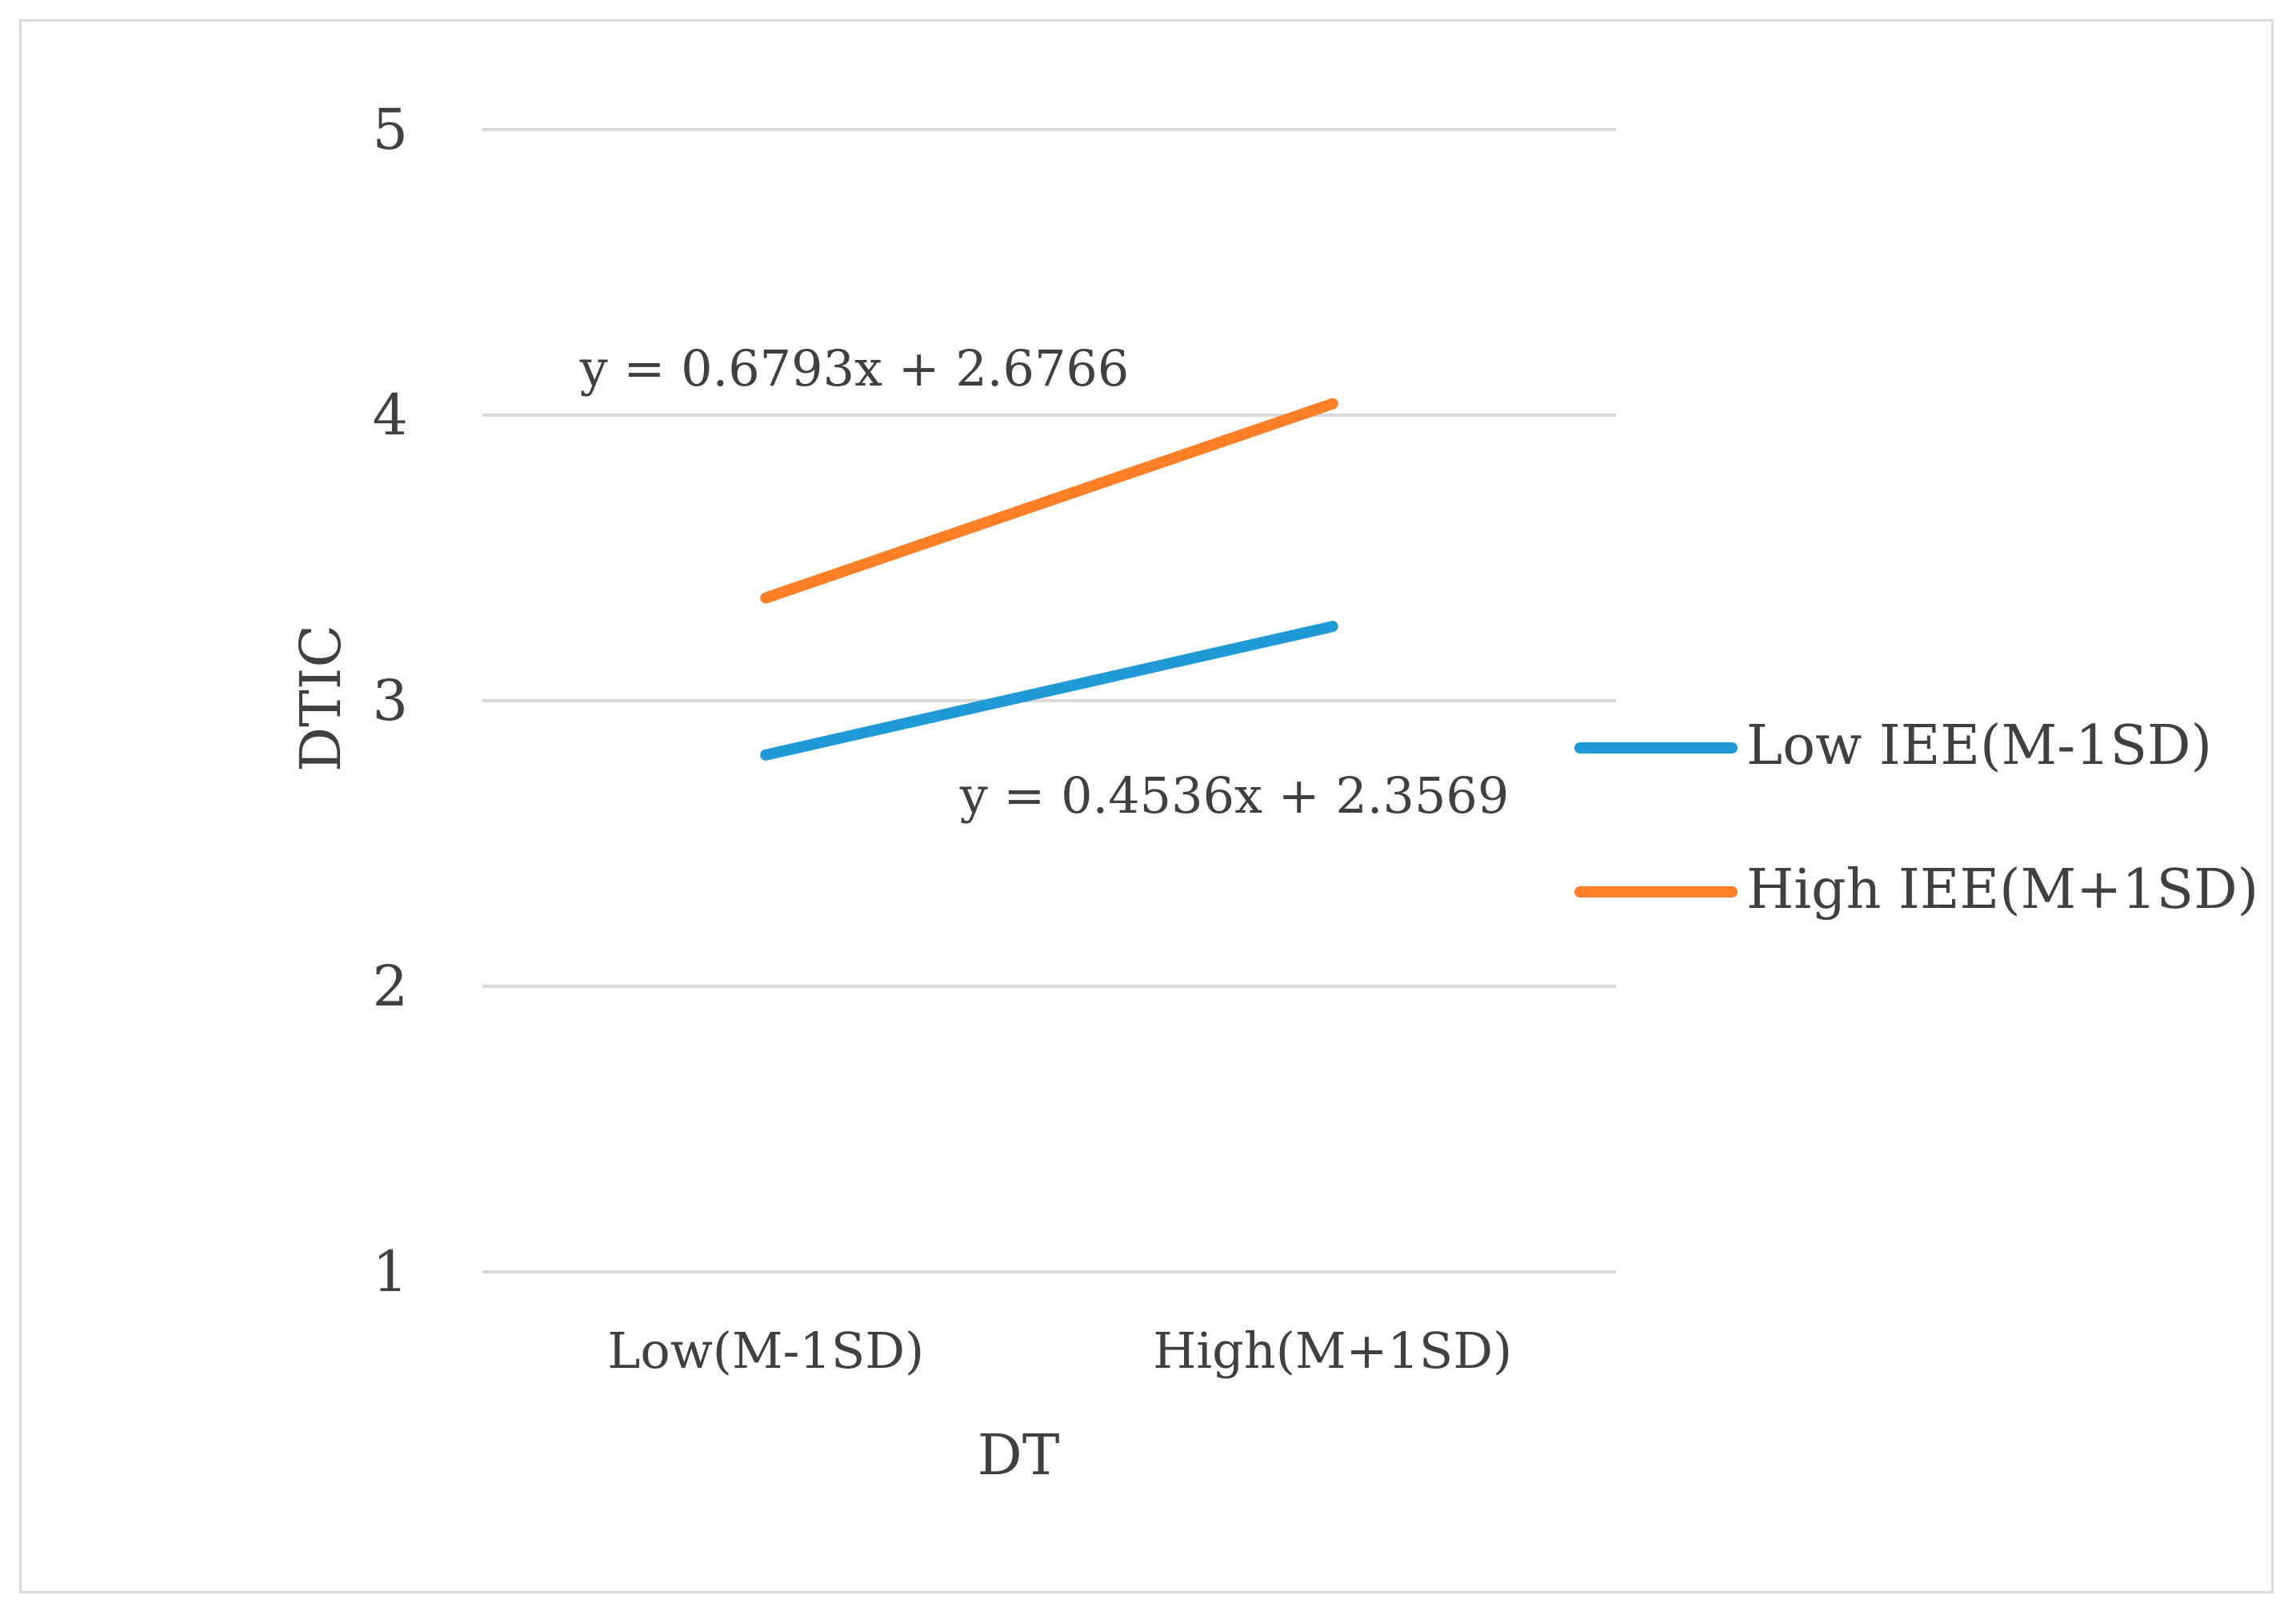 The width and height of the screenshot is (2296, 1615). Describe the element at coordinates (1332, 1350) in the screenshot. I see `x-tick-label: High(M+1SD)` at that location.